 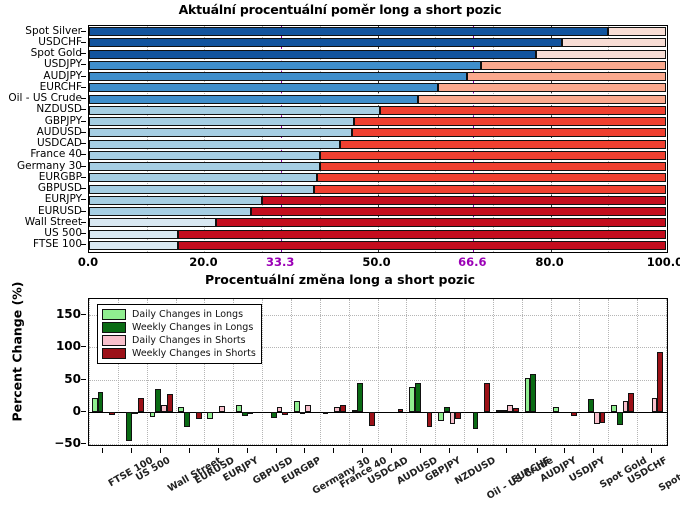 What do you see at coordinates (376, 262) in the screenshot?
I see `x-axis-tick-label: 50.0` at bounding box center [376, 262].